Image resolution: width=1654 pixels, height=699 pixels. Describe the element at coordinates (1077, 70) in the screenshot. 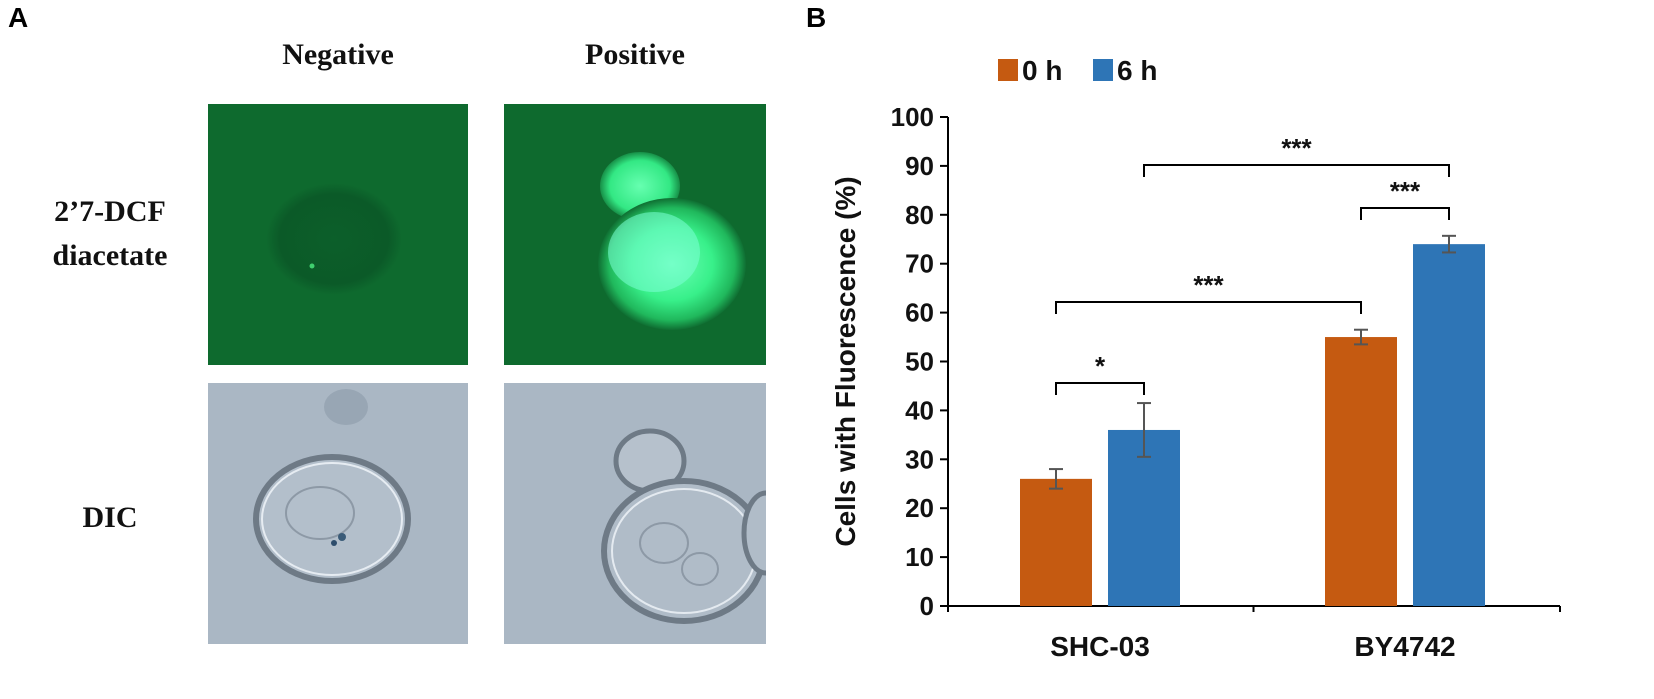

I see `chart-legend: 0 h 6 h` at that location.